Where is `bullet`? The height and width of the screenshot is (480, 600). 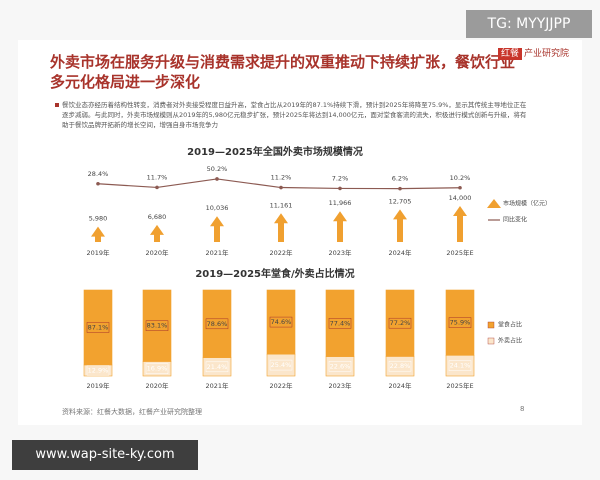 bullet is located at coordinates (57, 105).